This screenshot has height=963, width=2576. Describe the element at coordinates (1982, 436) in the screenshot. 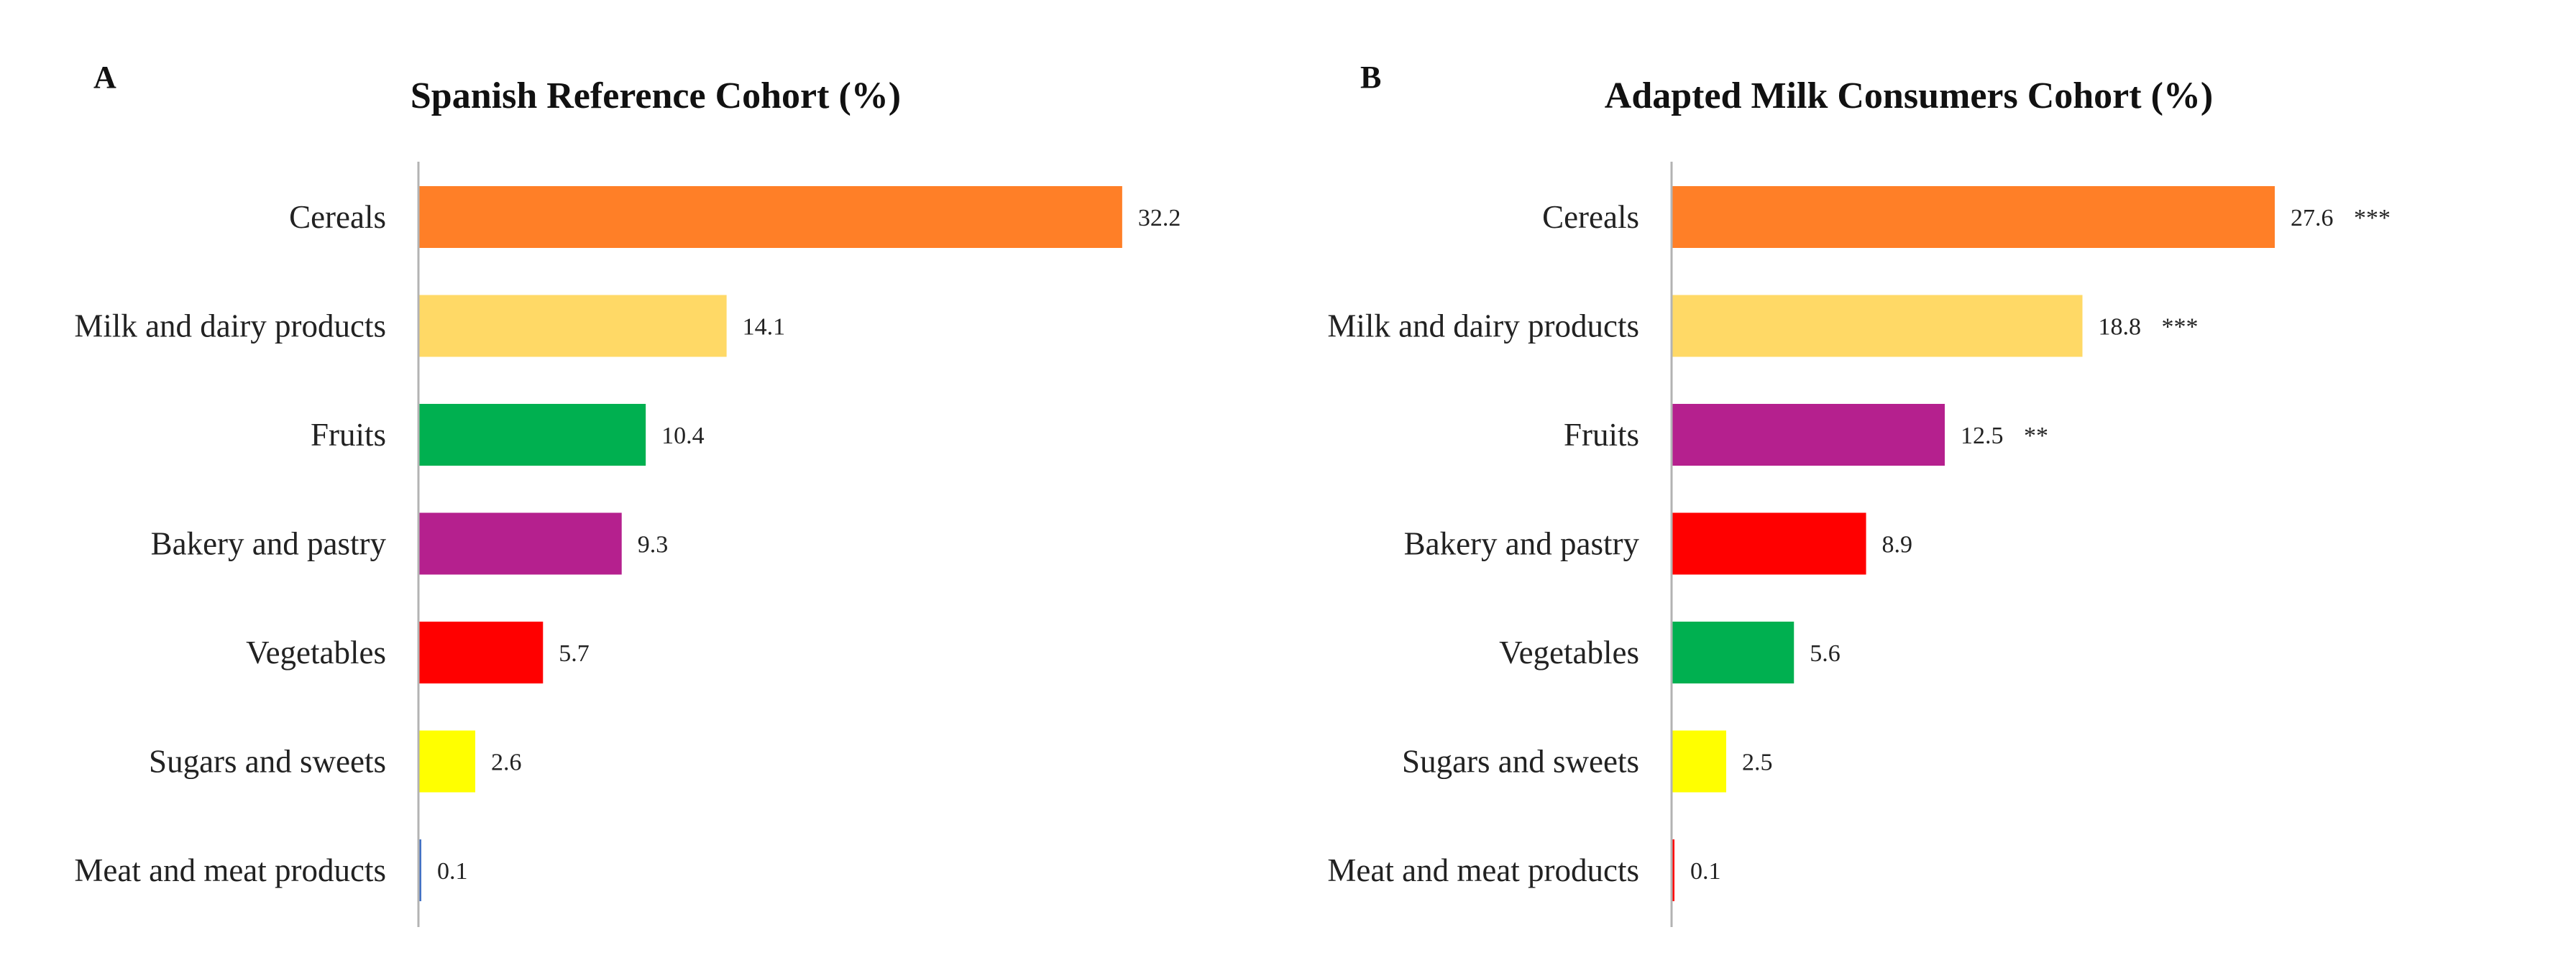

I see `data-label: 12.5` at that location.